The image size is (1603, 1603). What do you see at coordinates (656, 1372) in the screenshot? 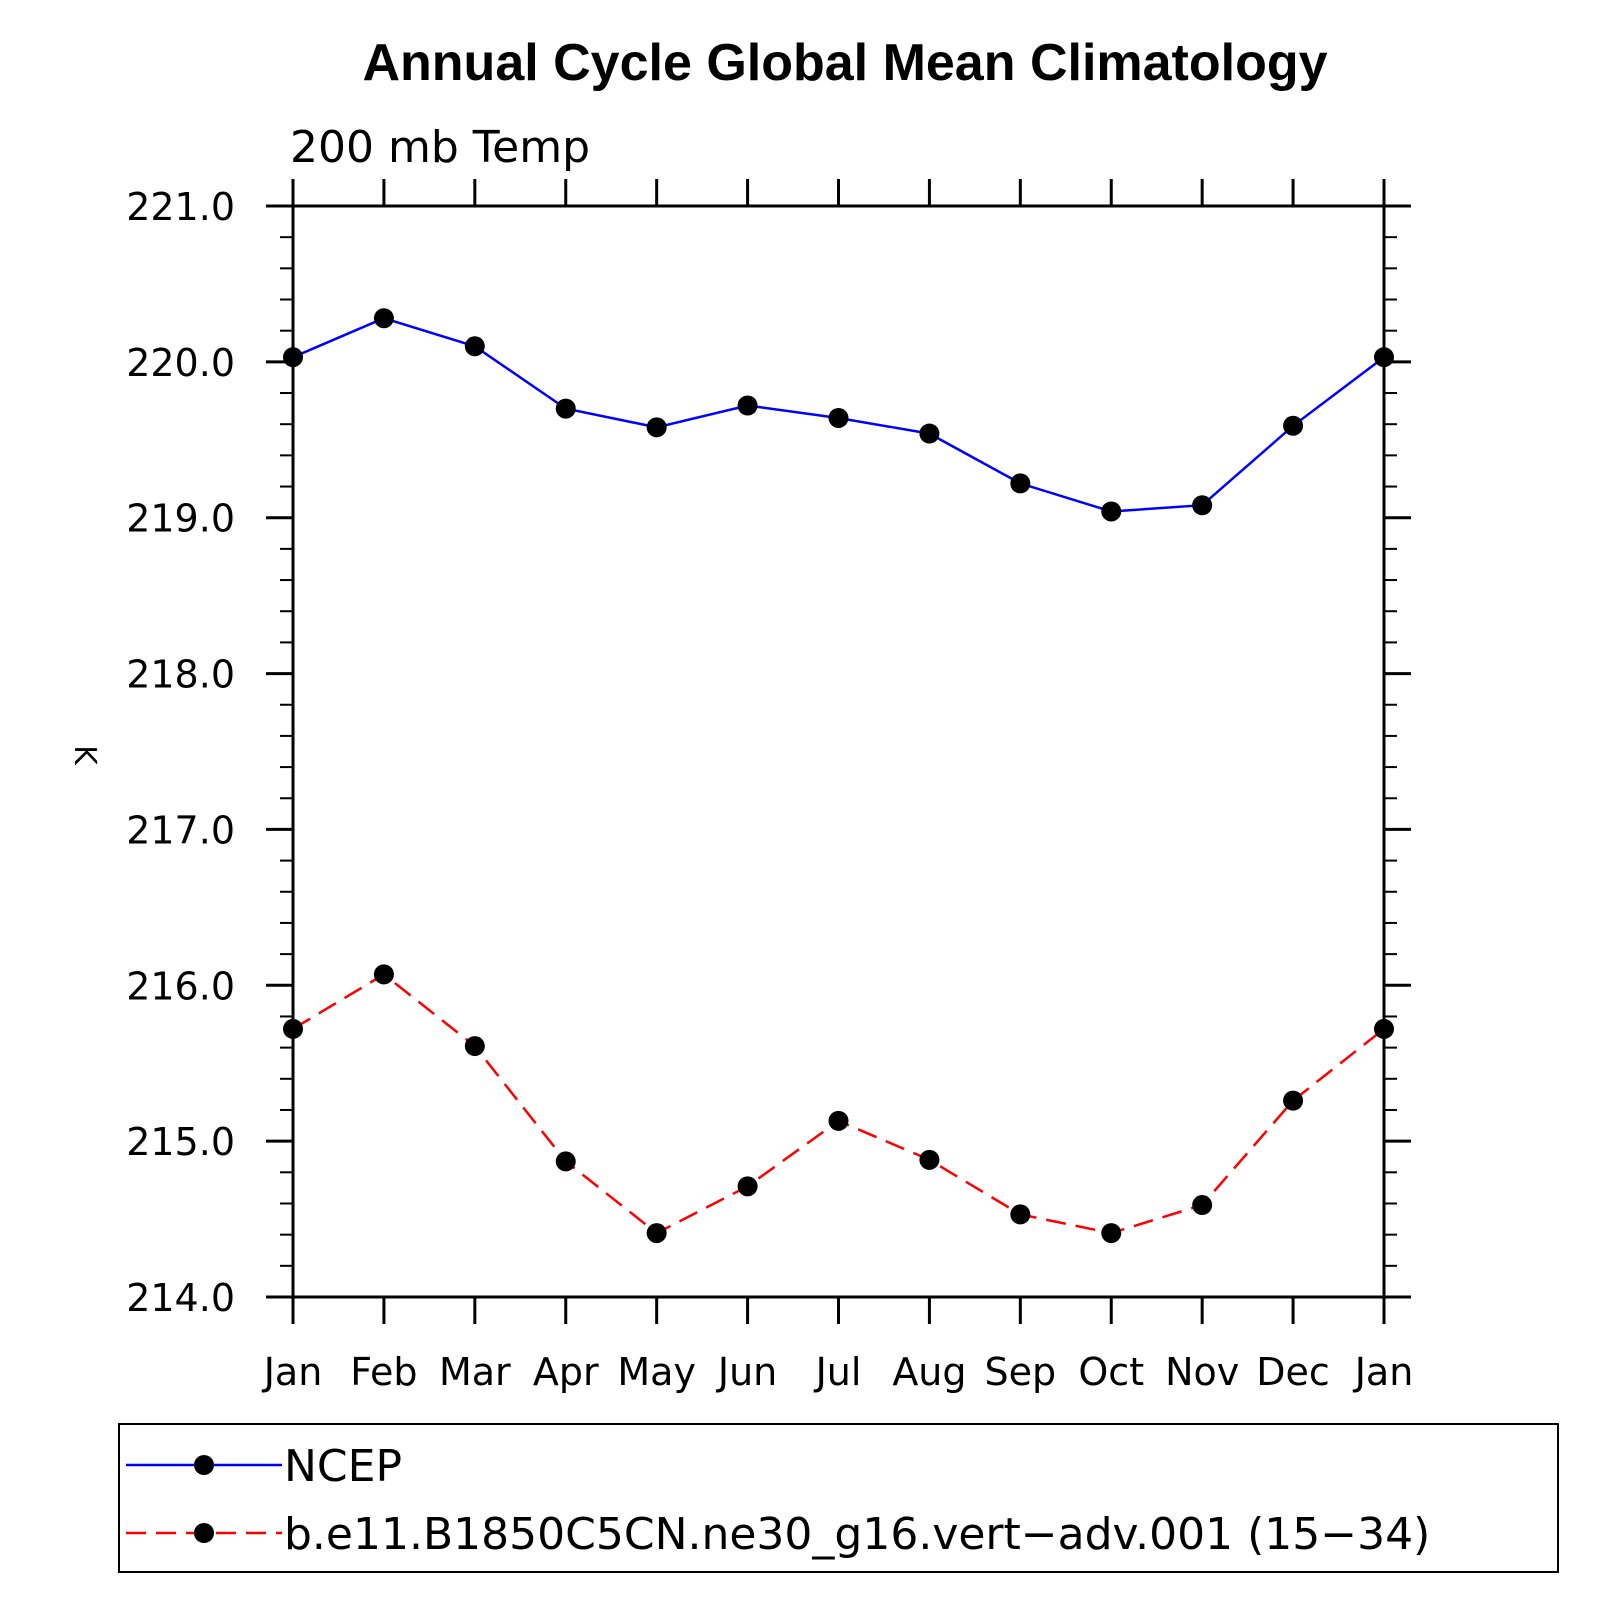
I see `x-tick-label: May` at bounding box center [656, 1372].